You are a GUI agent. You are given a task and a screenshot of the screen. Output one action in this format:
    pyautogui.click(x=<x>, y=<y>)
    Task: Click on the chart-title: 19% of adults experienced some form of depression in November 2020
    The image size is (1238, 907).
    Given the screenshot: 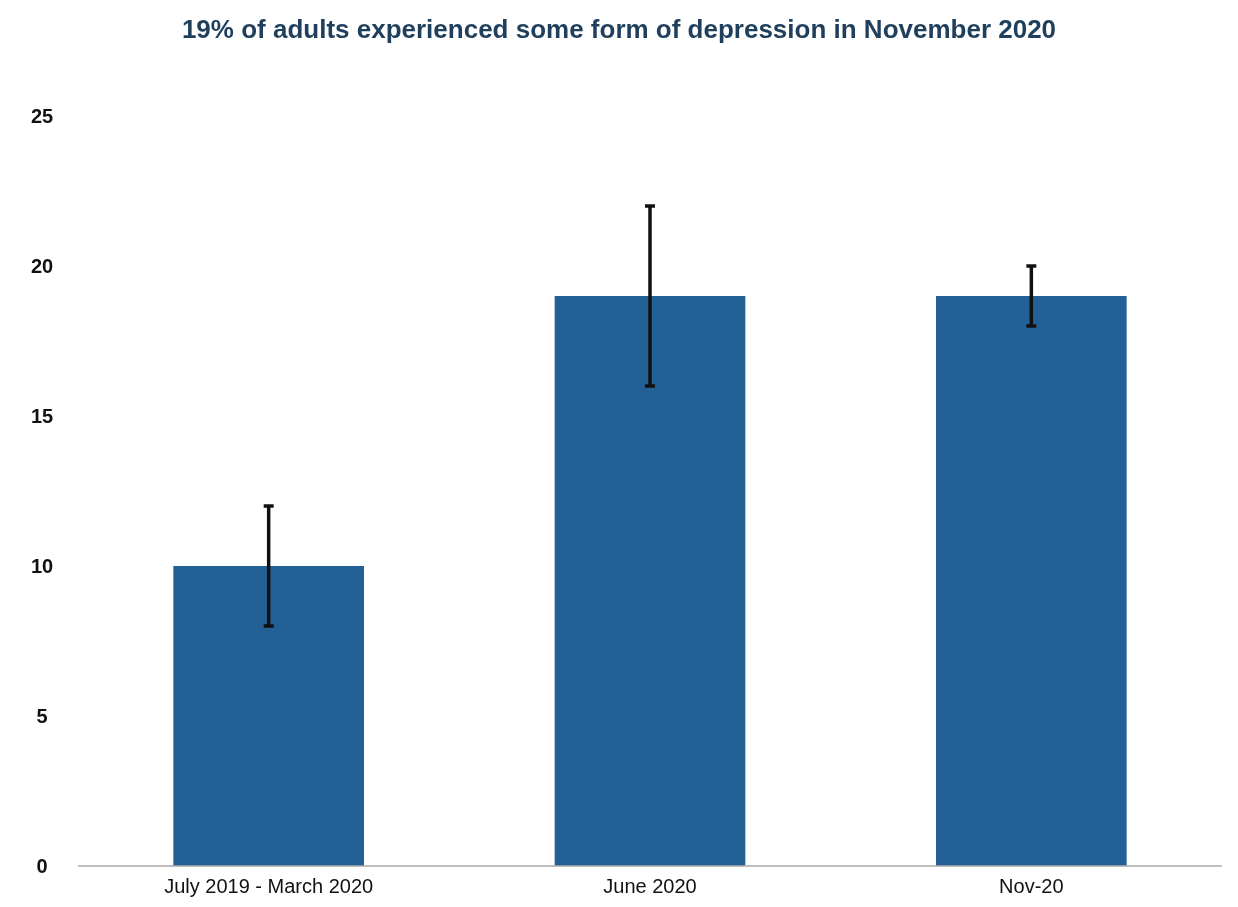 What is the action you would take?
    pyautogui.click(x=619, y=29)
    